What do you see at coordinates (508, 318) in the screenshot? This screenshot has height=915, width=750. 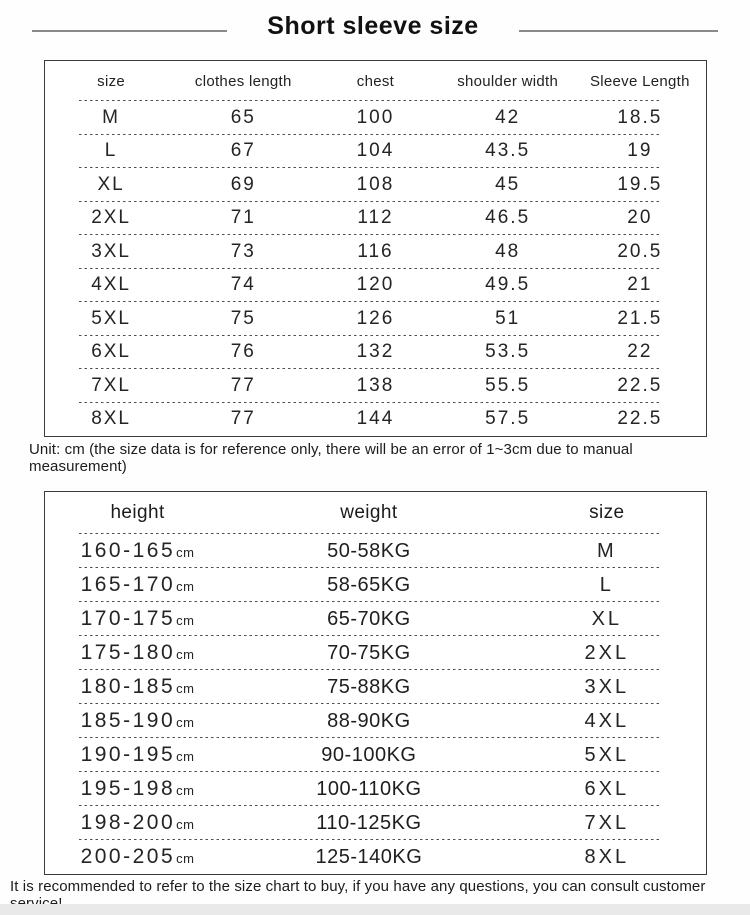 I see `cell-shoulder-width: 51` at bounding box center [508, 318].